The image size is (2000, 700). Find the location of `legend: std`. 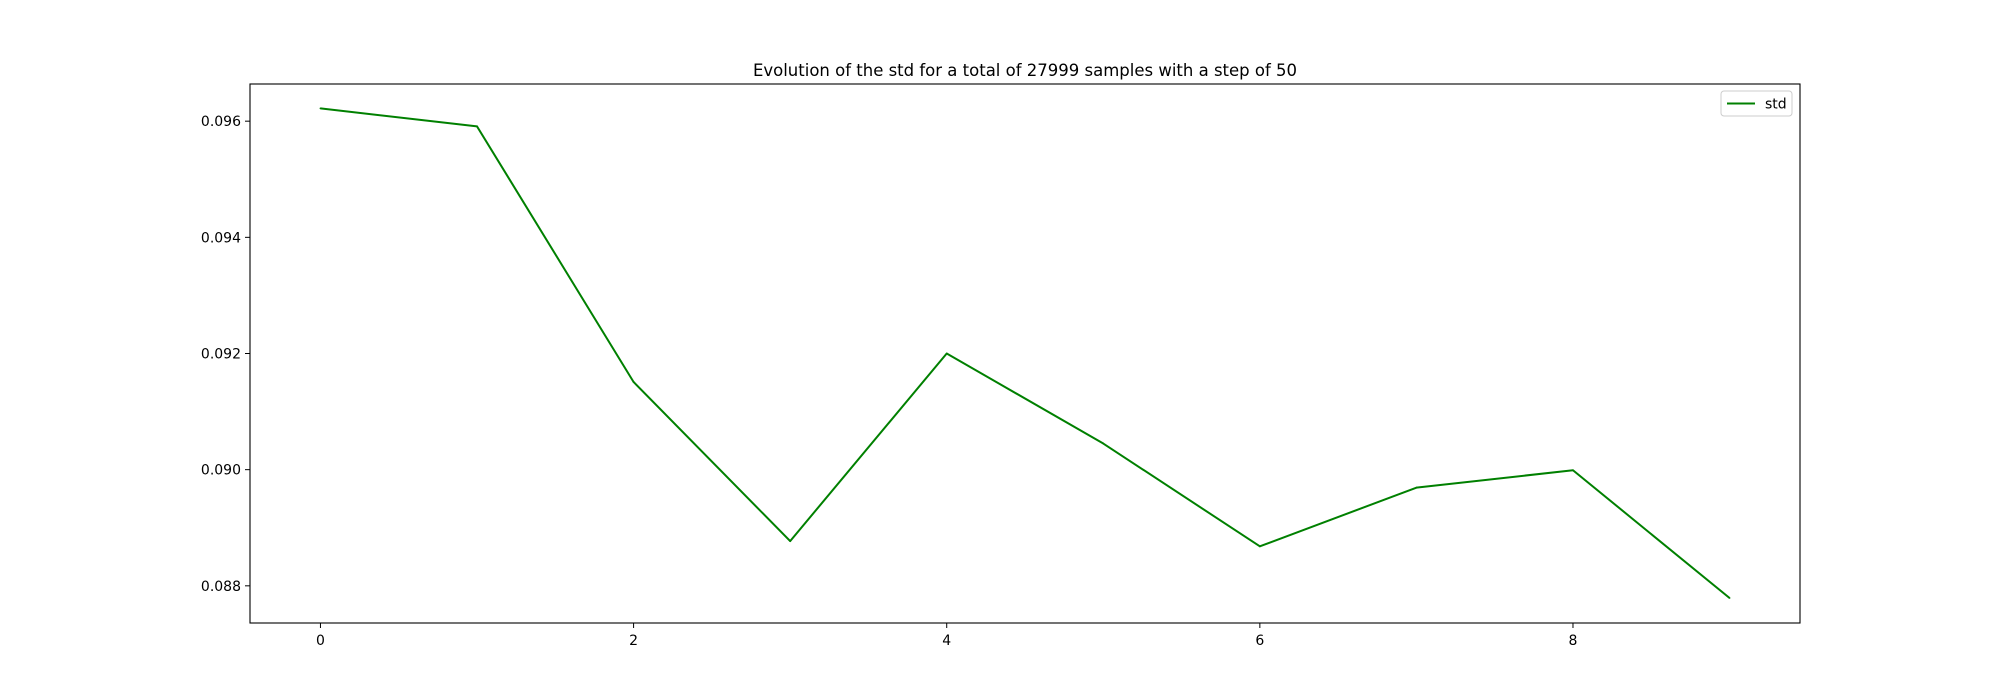

legend: std is located at coordinates (1756, 103).